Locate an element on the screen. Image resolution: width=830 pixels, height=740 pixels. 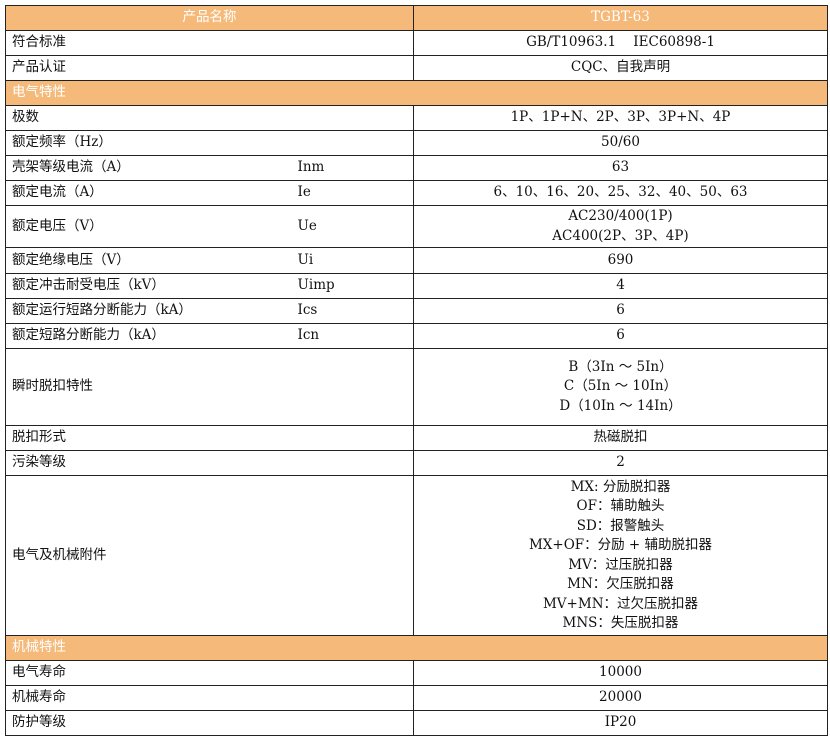
row-value: 50/60 is located at coordinates (620, 143).